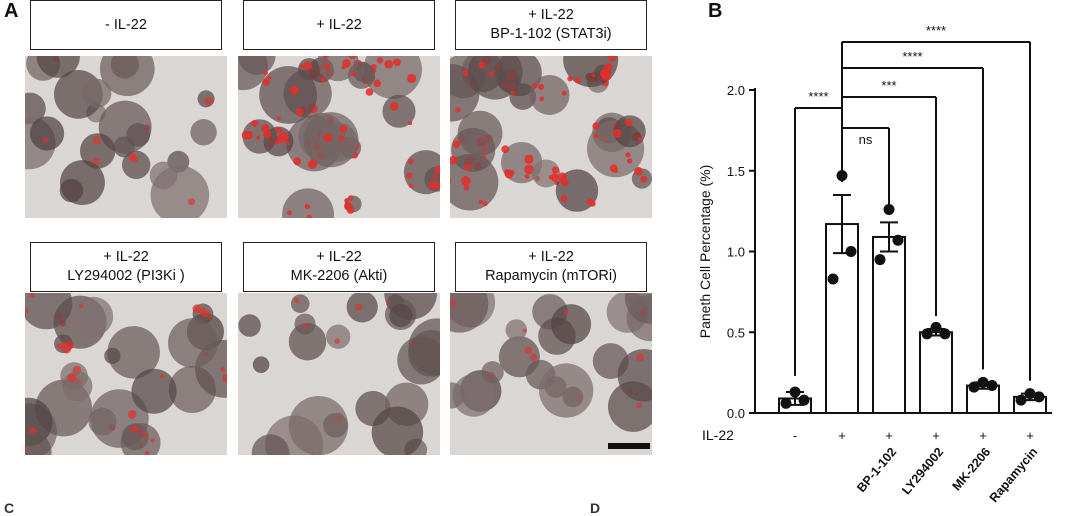 The height and width of the screenshot is (516, 1080). Describe the element at coordinates (736, 332) in the screenshot. I see `y-tick-label: 0.5` at that location.